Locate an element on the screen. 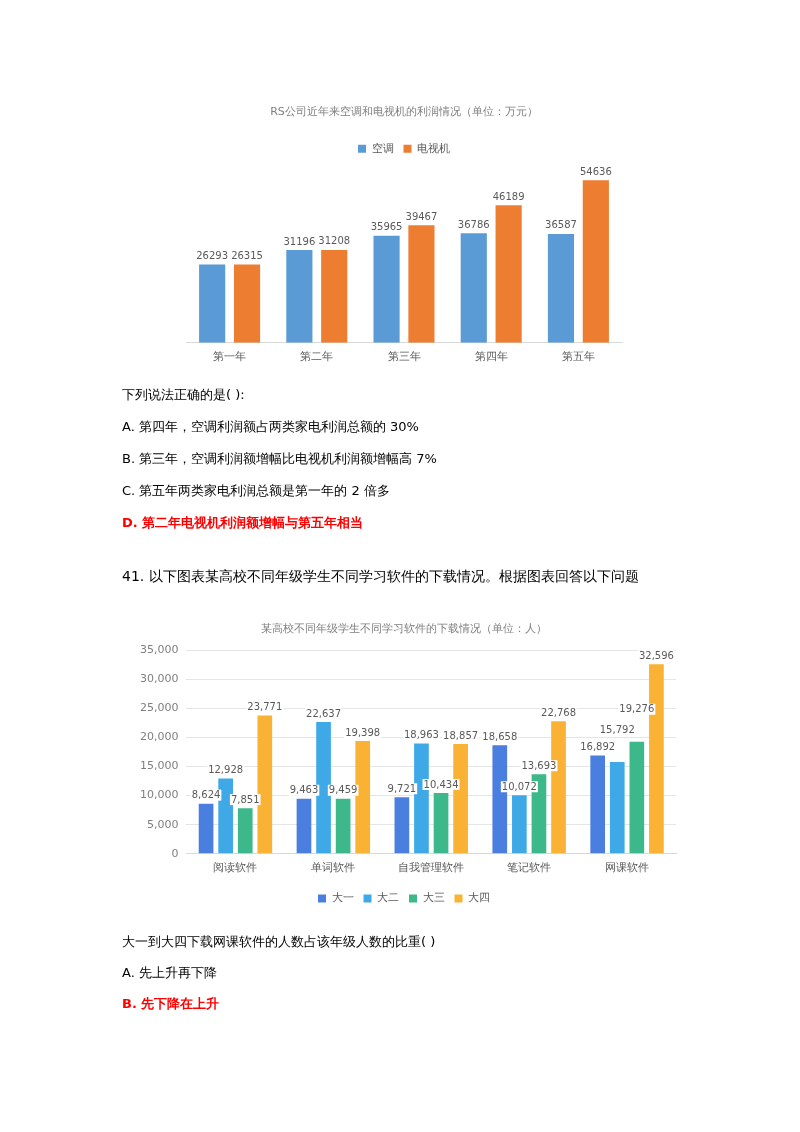 Image resolution: width=800 pixels, height=1132 pixels. y-tick-label: 10,000 is located at coordinates (159, 795).